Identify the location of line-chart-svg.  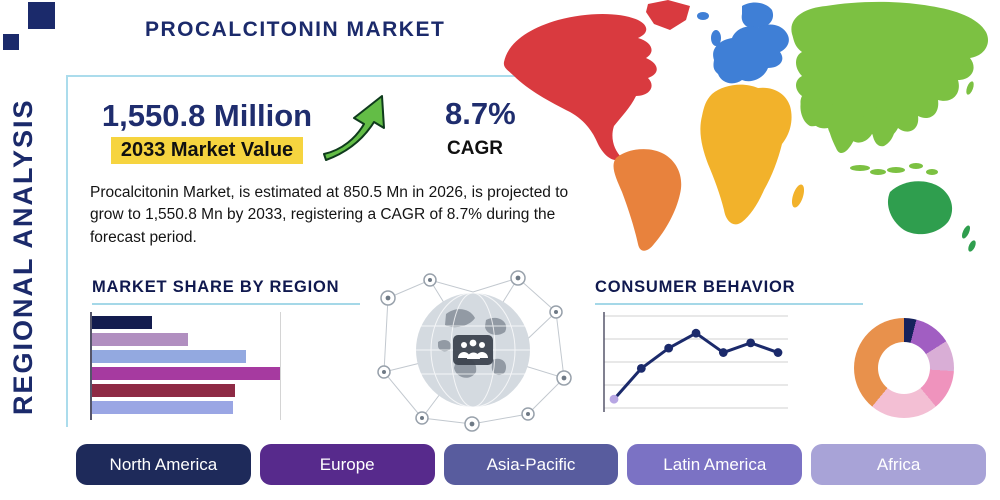
(695, 362).